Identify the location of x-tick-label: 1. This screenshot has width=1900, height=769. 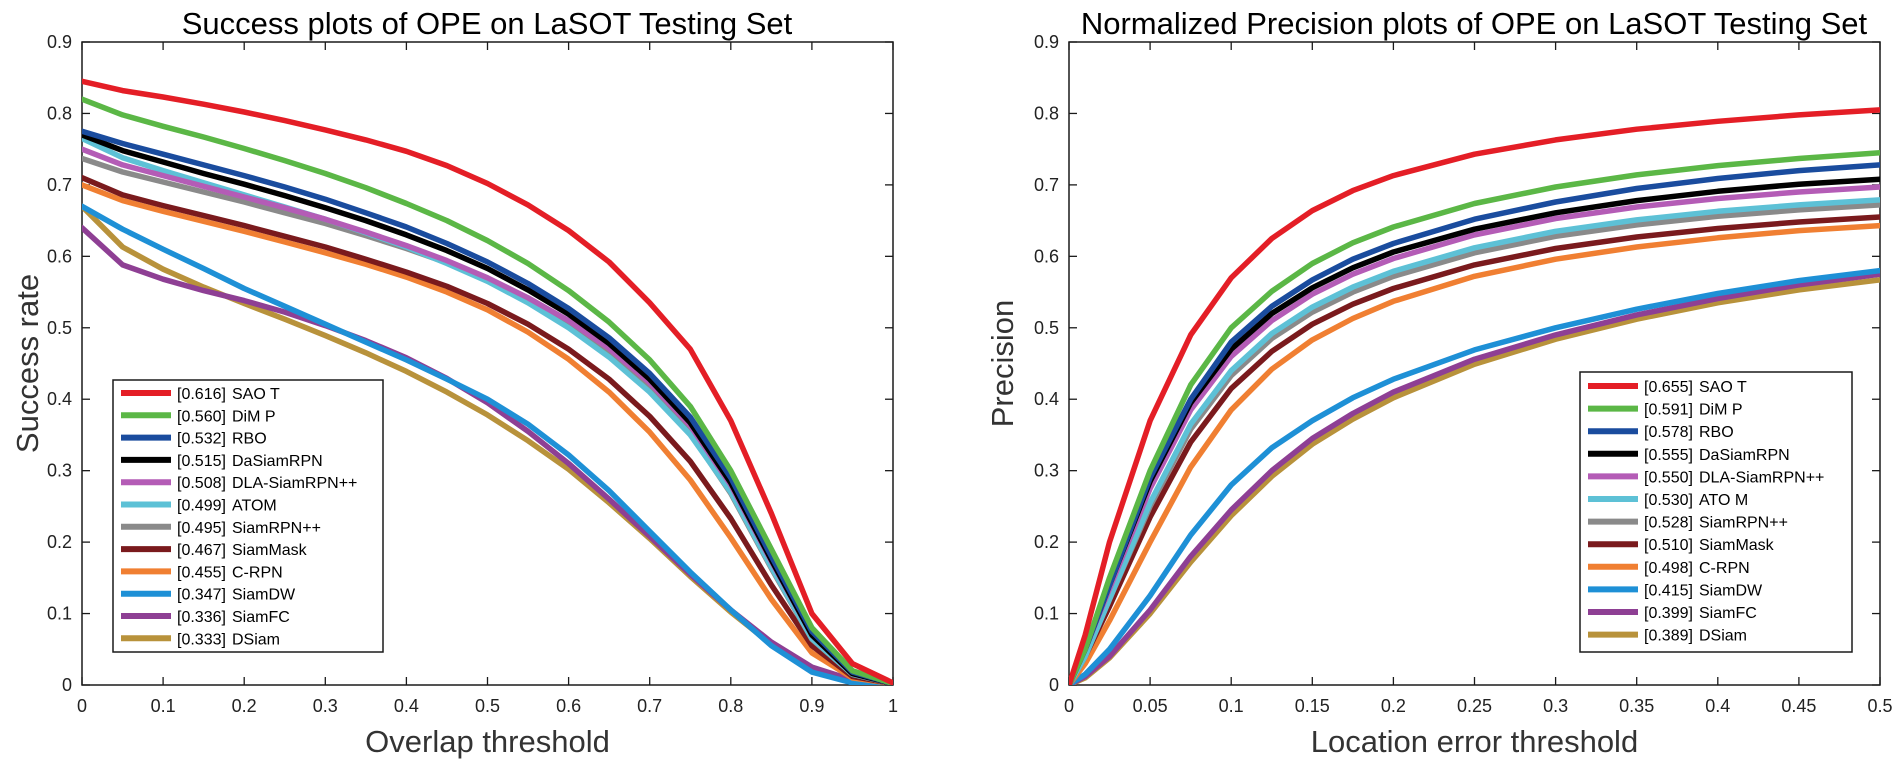
(893, 706).